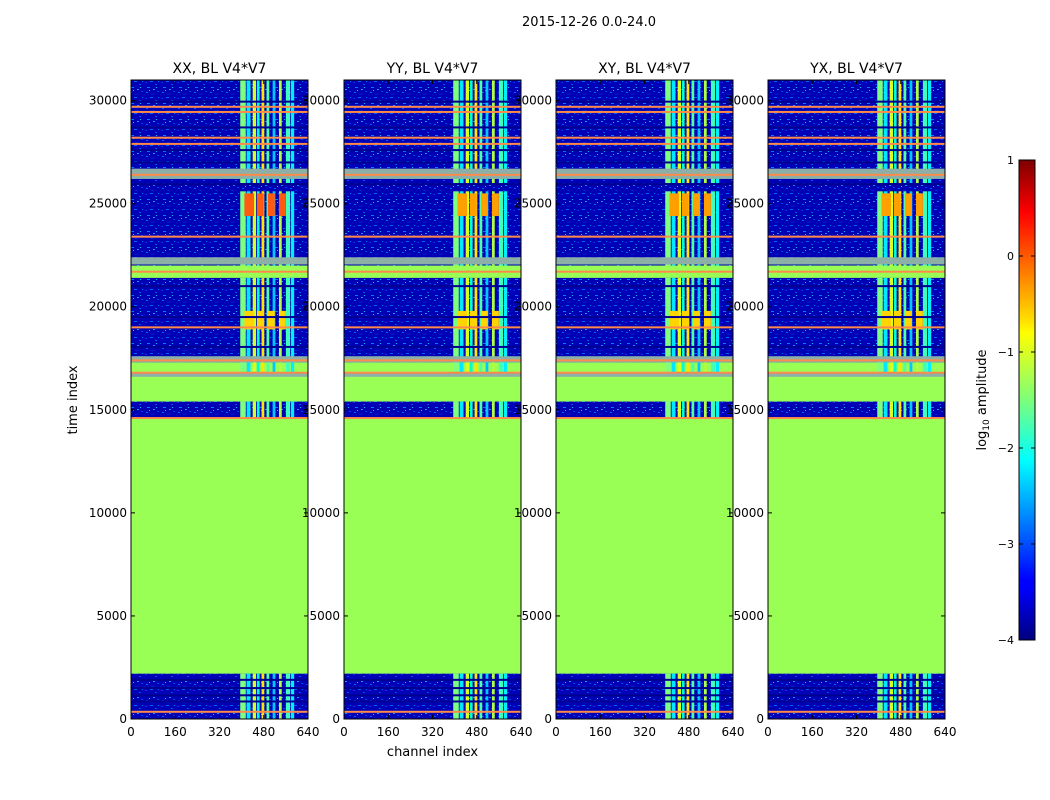 This screenshot has width=1050, height=800. Describe the element at coordinates (987, 425) in the screenshot. I see `colorbar-label-sub: 10` at that location.